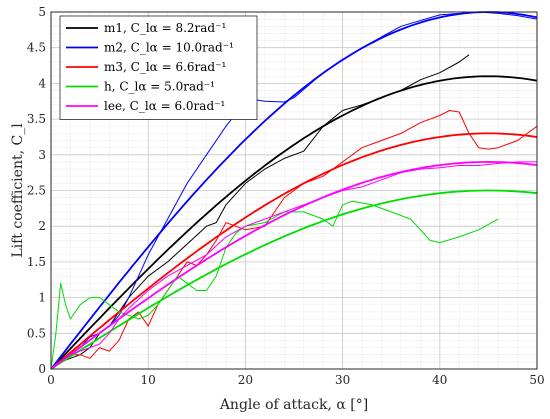 The height and width of the screenshot is (419, 550). What do you see at coordinates (159, 87) in the screenshot?
I see `legend-label-h: h, C_lα = 5.0rad⁻¹` at bounding box center [159, 87].